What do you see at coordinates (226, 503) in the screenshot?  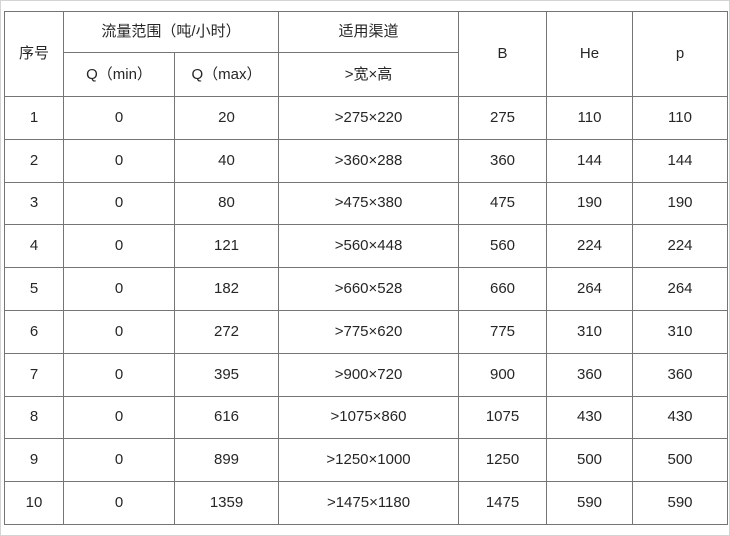 I see `cell-q-max: 1359` at bounding box center [226, 503].